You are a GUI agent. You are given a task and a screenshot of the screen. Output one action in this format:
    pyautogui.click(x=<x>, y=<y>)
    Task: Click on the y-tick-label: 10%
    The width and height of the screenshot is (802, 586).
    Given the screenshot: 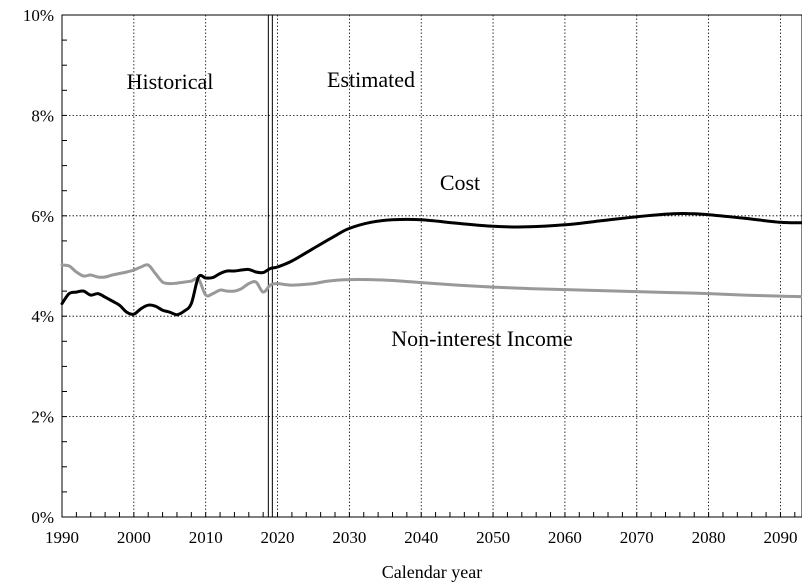 What is the action you would take?
    pyautogui.click(x=38, y=15)
    